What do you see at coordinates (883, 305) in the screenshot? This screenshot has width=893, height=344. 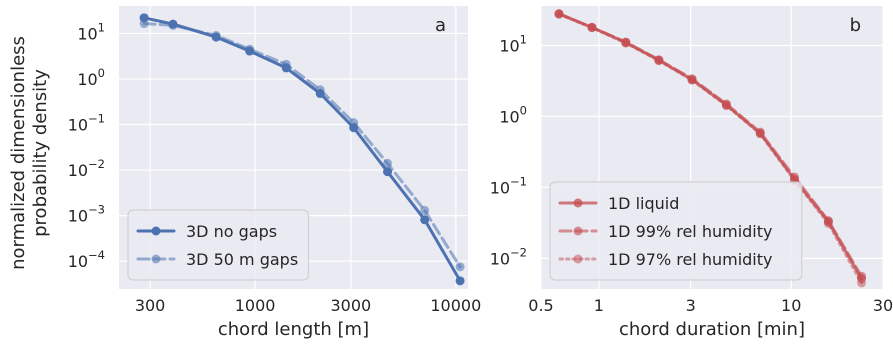 I see `x-tick-label: 30` at bounding box center [883, 305].